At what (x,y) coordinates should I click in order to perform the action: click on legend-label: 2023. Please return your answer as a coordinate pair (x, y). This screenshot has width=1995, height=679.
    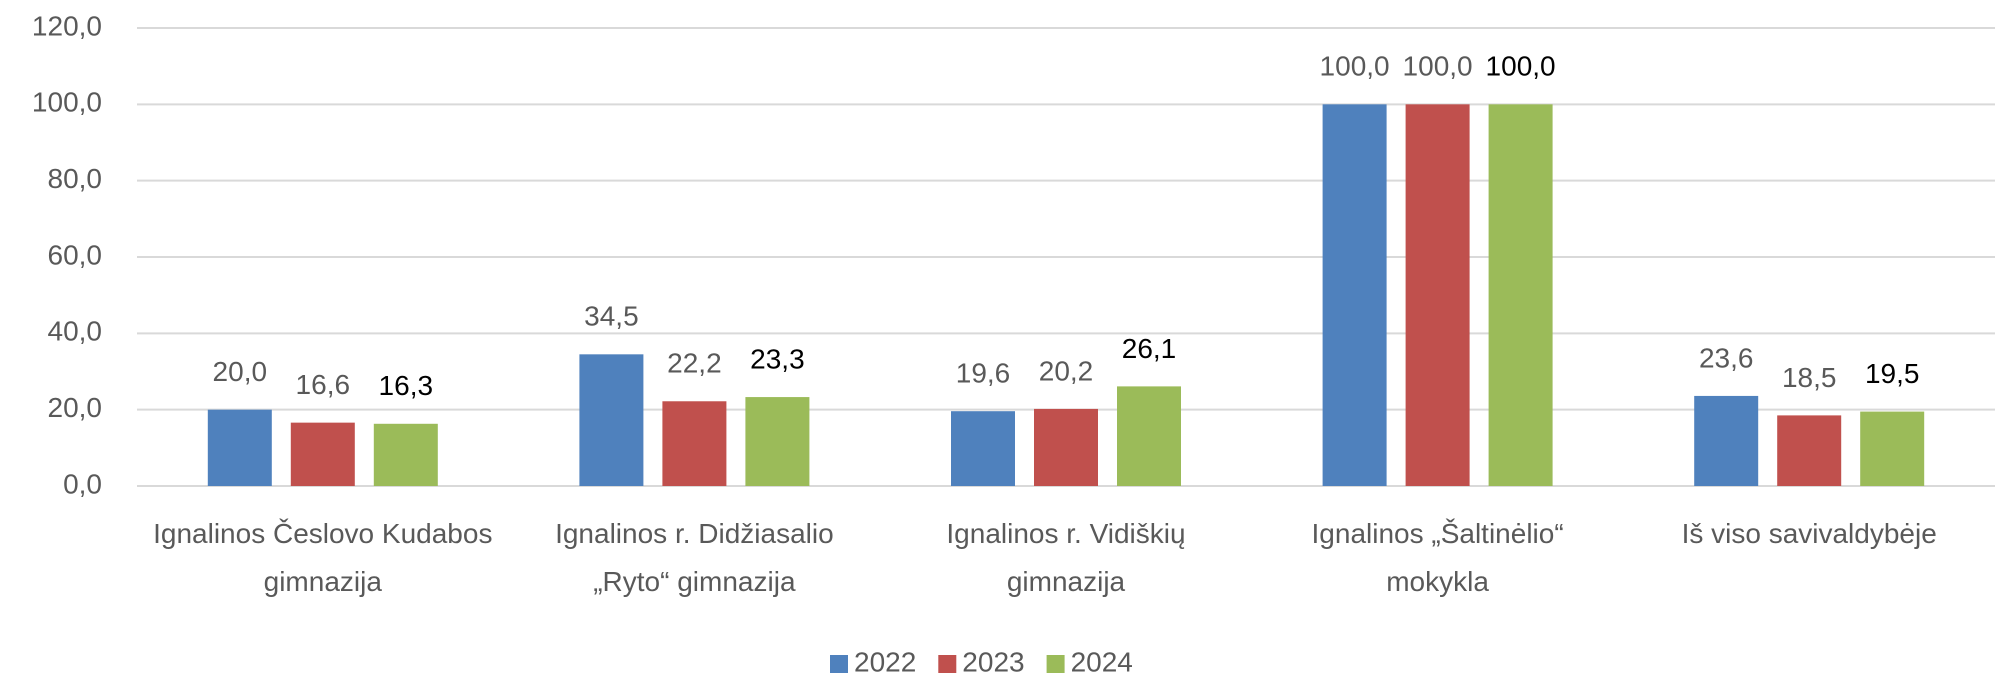
    Looking at the image, I should click on (993, 661).